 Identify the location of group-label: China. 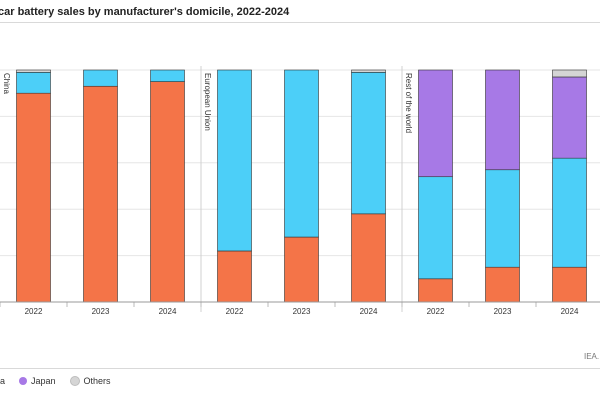
(6, 83).